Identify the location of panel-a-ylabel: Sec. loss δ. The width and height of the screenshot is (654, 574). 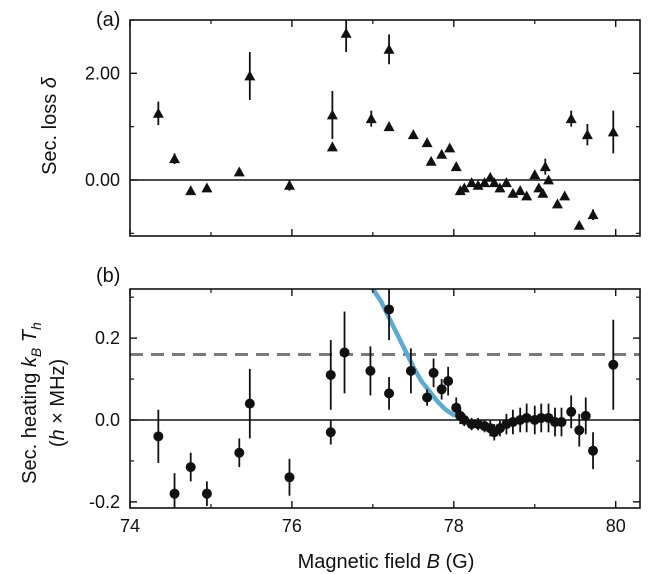
(50, 125).